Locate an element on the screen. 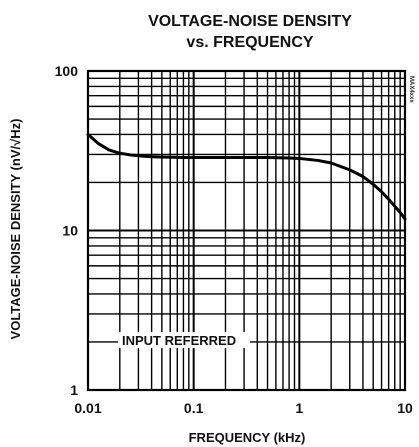  chart-title-line-1: VOLTAGE-NOISE DENSITY is located at coordinates (250, 21).